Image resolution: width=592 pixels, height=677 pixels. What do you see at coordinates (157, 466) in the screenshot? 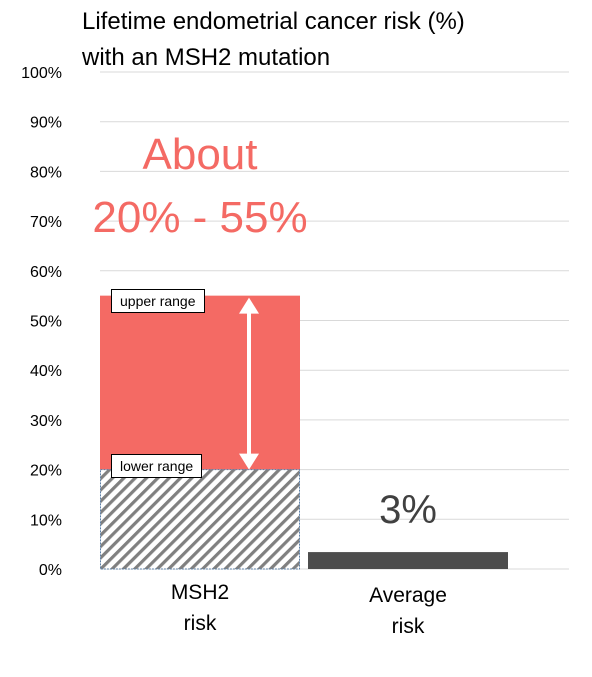
I see `lower-range-label: lower range` at bounding box center [157, 466].